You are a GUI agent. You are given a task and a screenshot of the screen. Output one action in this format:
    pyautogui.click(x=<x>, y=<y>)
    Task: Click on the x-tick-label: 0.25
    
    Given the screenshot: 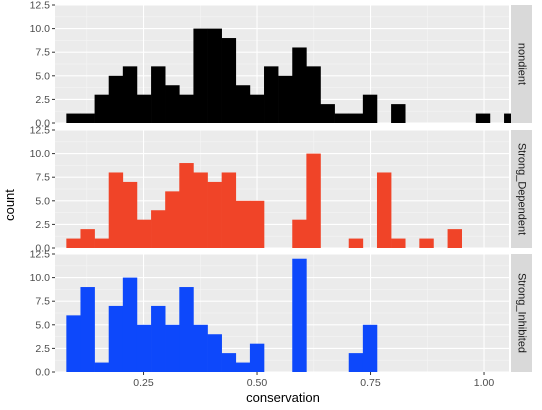 What is the action you would take?
    pyautogui.click(x=143, y=383)
    